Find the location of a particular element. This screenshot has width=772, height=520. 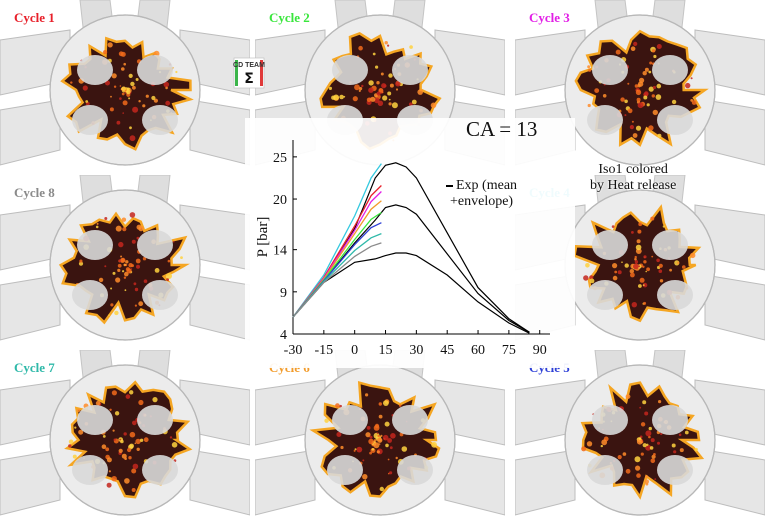

exp-upper-curve is located at coordinates (411, 247).